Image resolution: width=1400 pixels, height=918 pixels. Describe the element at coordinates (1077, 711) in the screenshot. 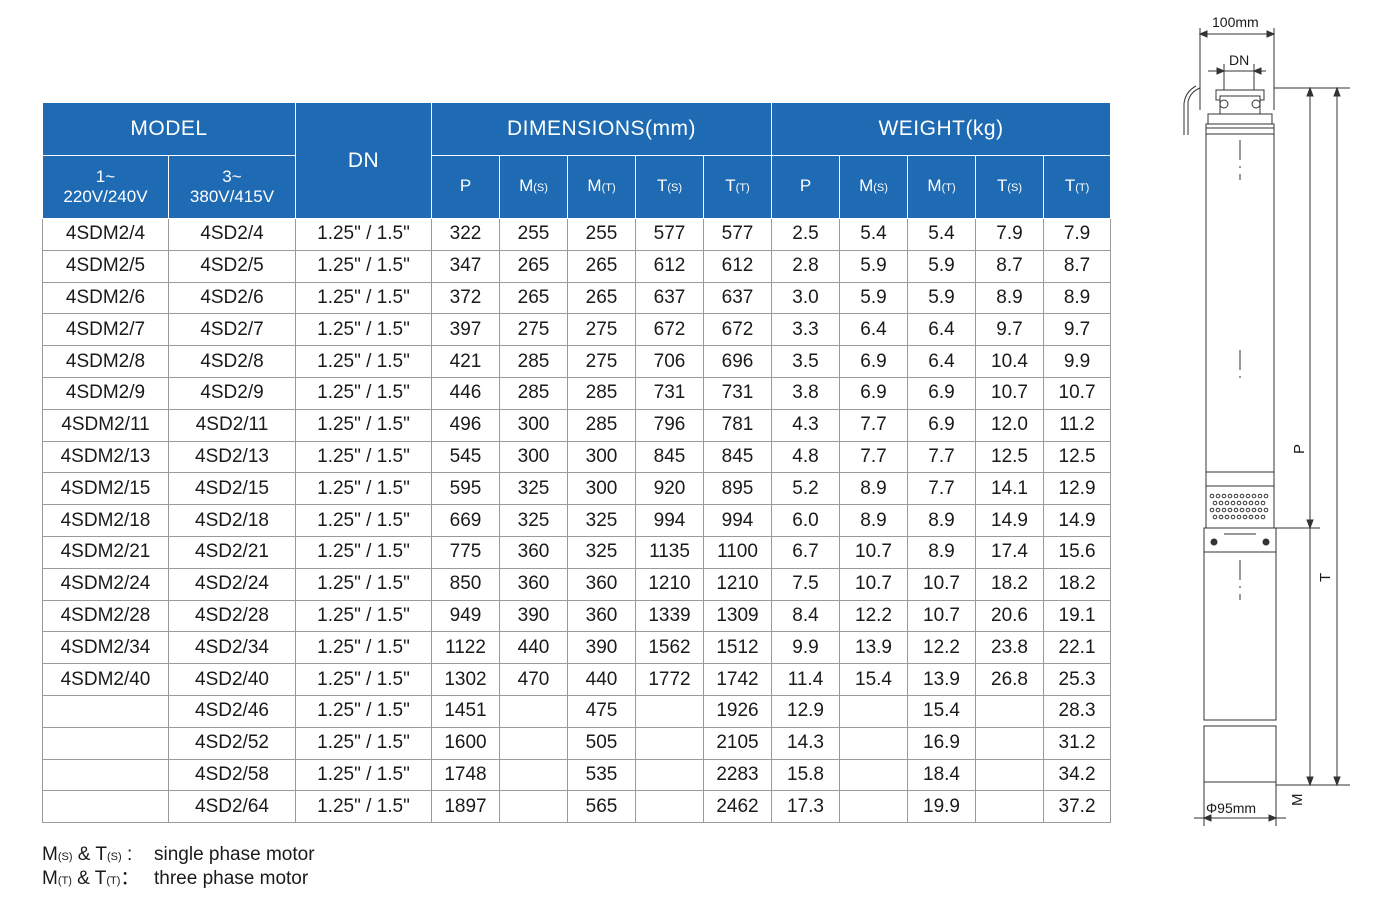

I see `table-cell: 28.3` at that location.